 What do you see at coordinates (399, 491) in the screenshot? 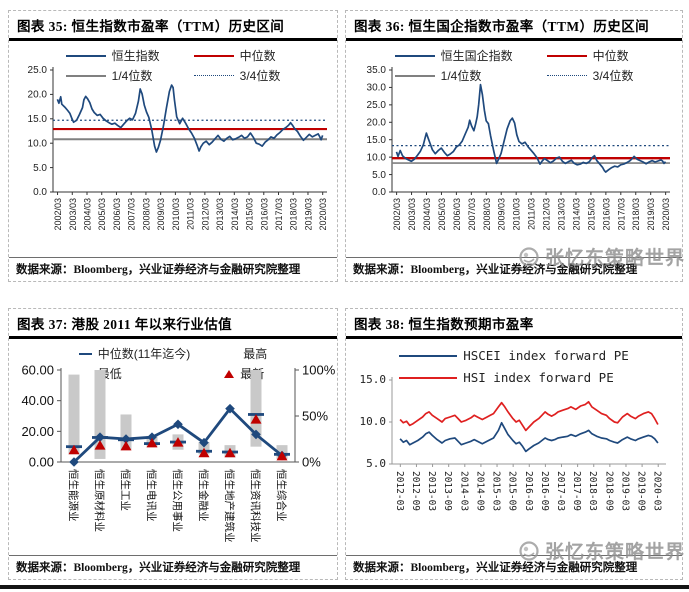
I see `svg-text: 2012-03` at bounding box center [399, 491].